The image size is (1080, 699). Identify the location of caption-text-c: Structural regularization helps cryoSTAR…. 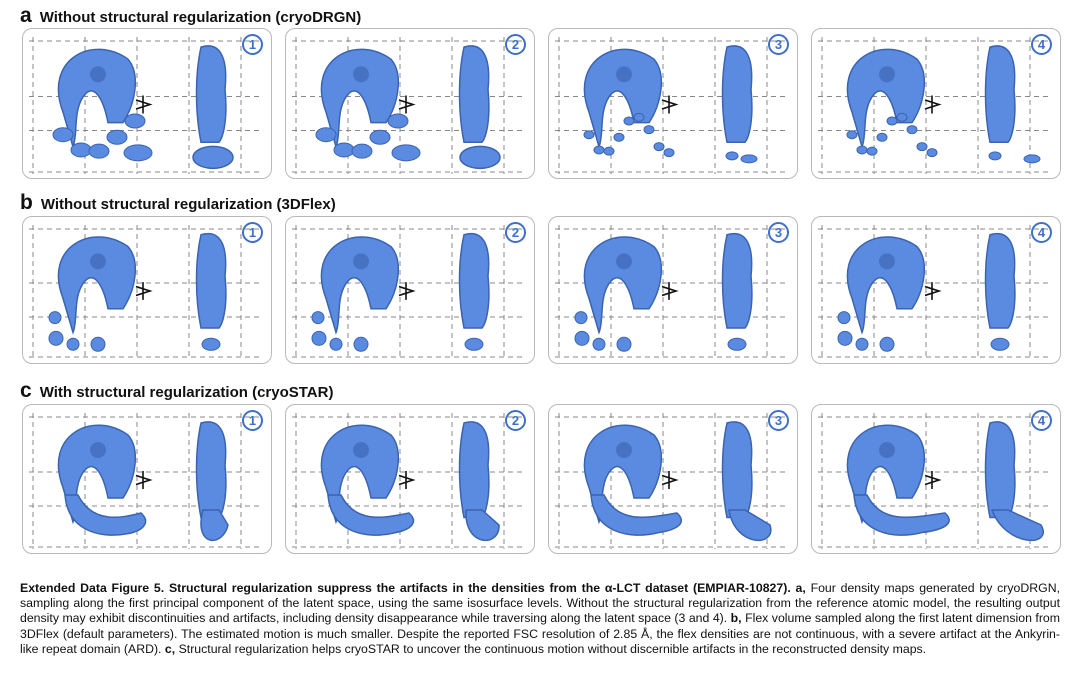
(552, 648).